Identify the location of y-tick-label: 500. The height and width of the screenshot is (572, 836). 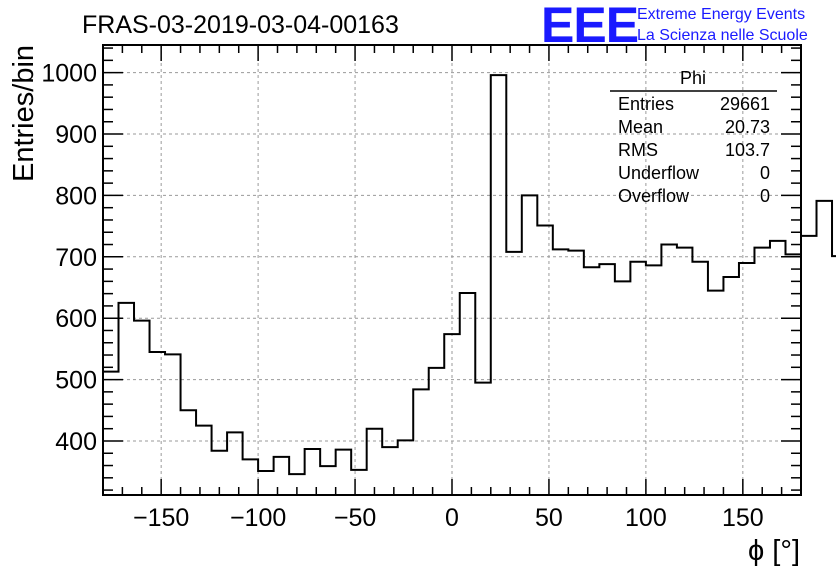
(76, 381).